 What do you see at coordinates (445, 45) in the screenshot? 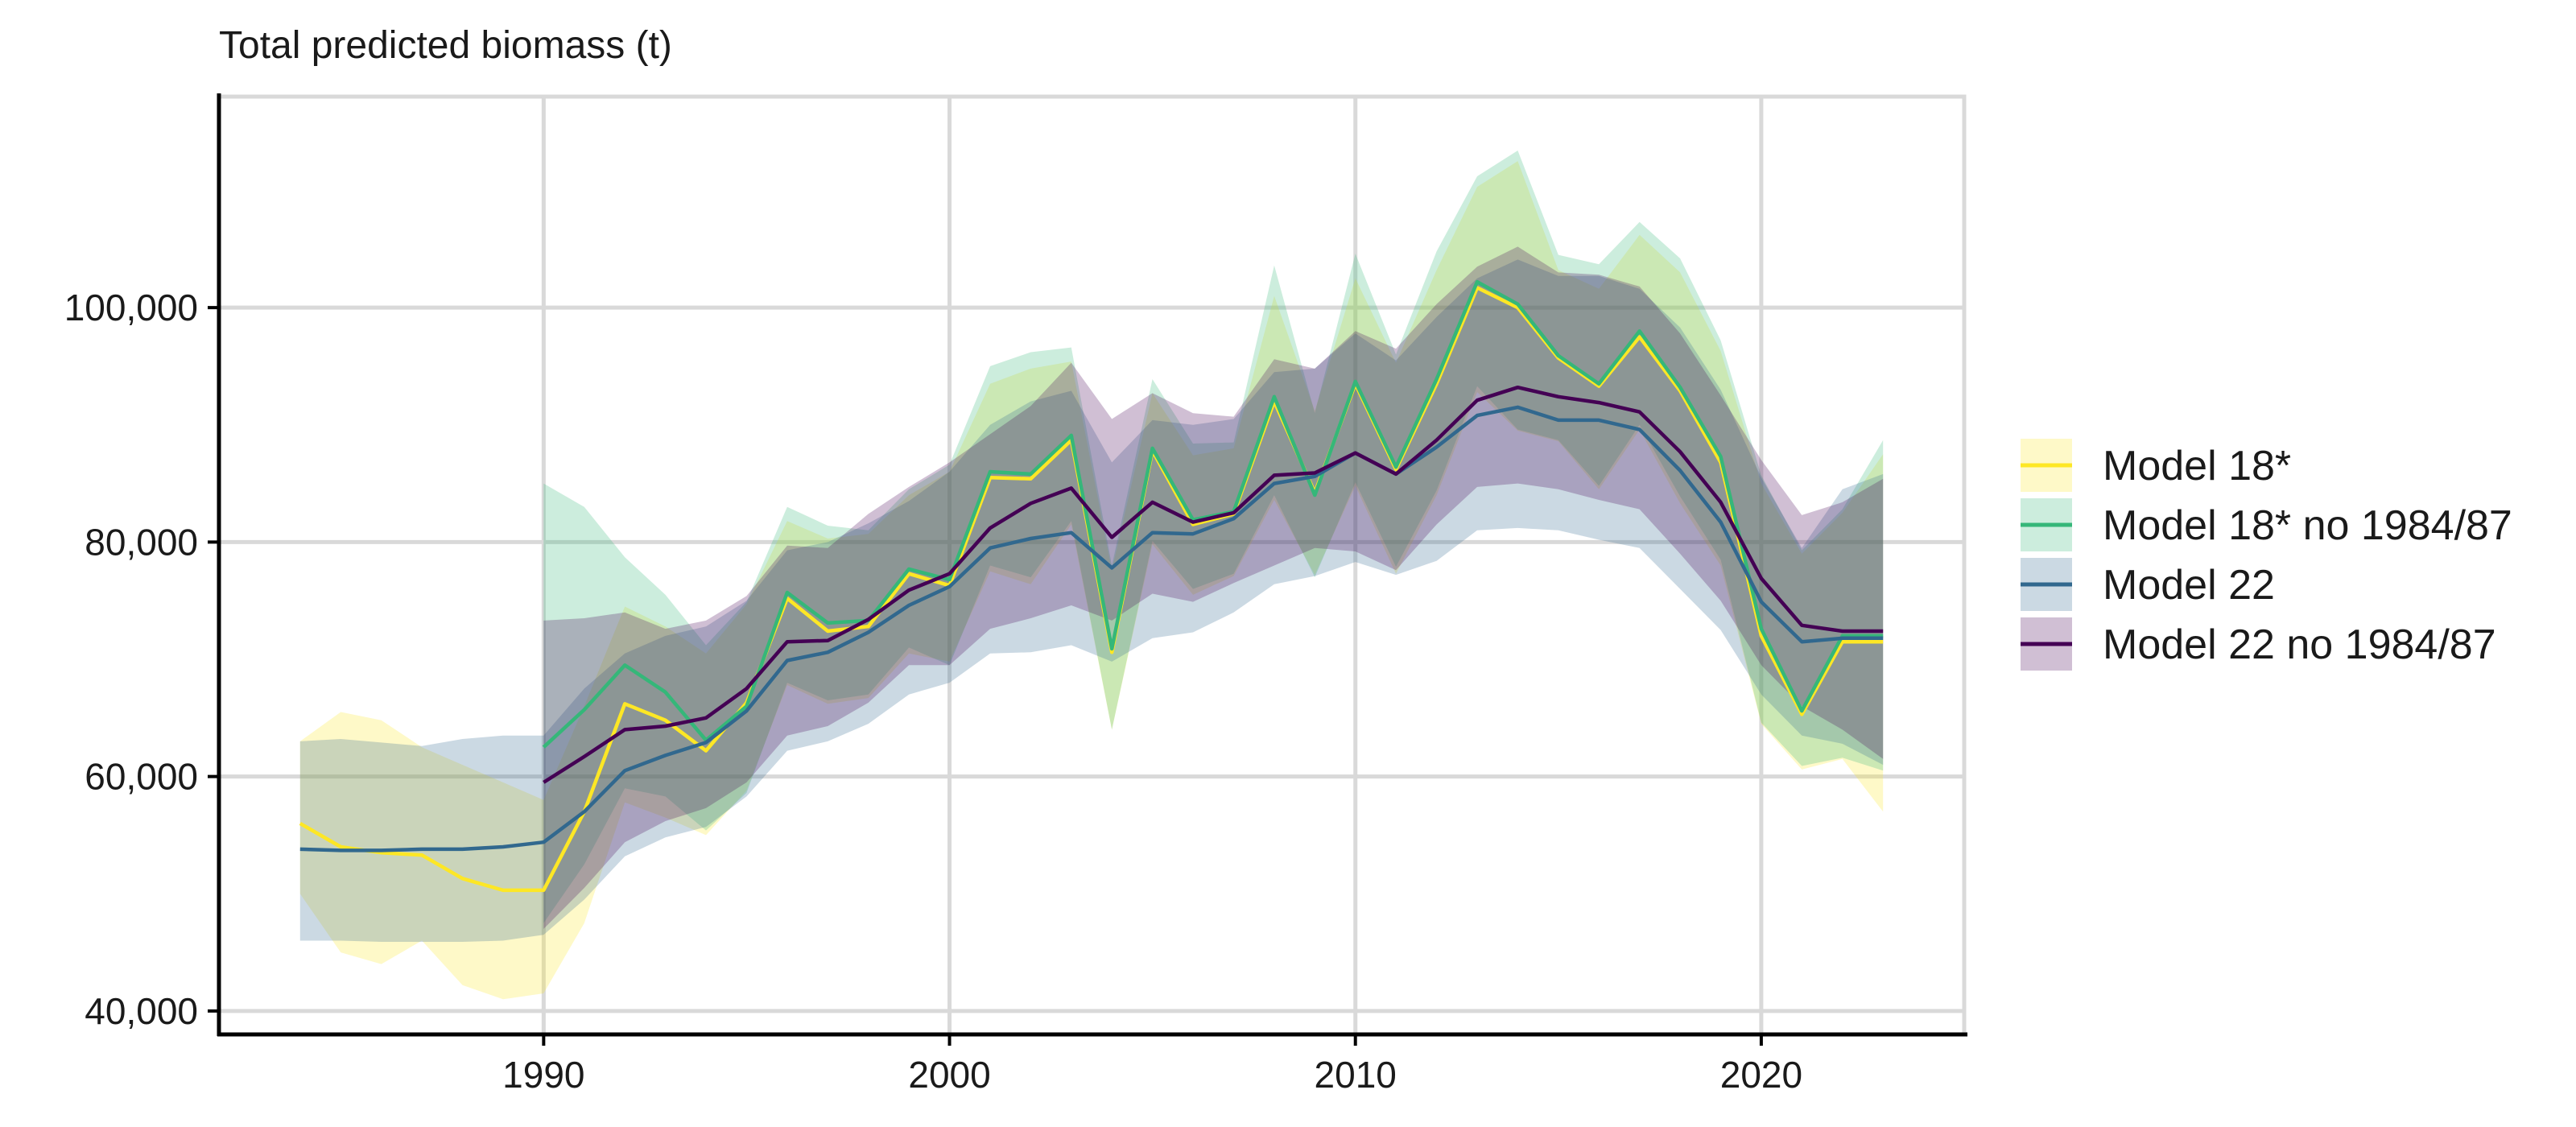
I see `y-axis-title: Total predicted biomass (t)` at bounding box center [445, 45].